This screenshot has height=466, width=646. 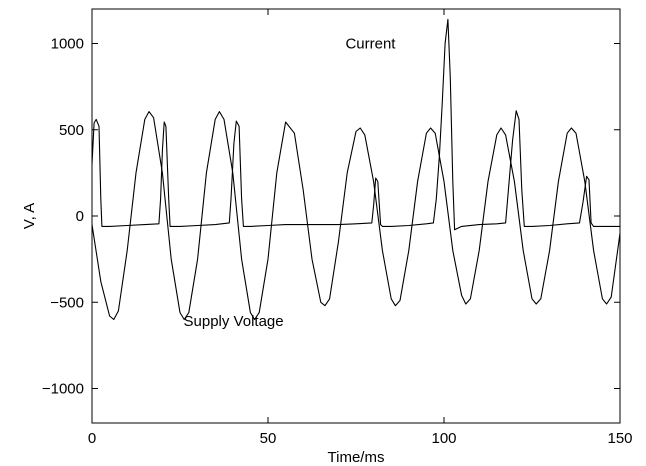 I want to click on y-tick-label: −1000, so click(x=63, y=389).